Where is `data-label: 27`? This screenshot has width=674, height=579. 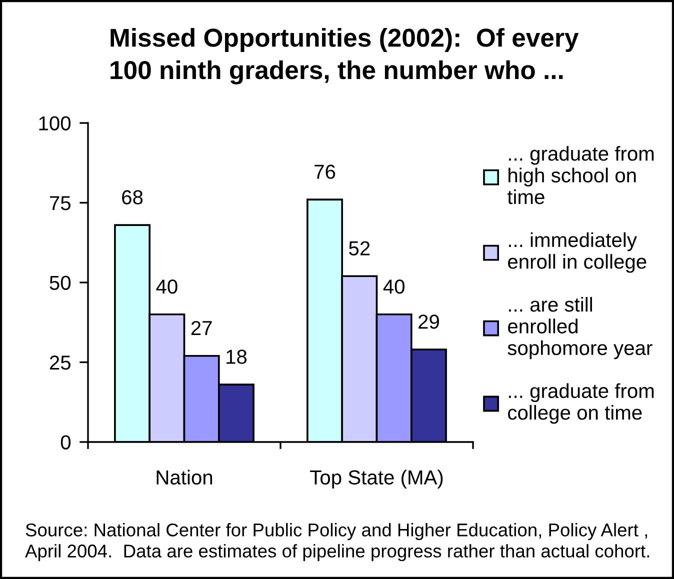 data-label: 27 is located at coordinates (201, 328).